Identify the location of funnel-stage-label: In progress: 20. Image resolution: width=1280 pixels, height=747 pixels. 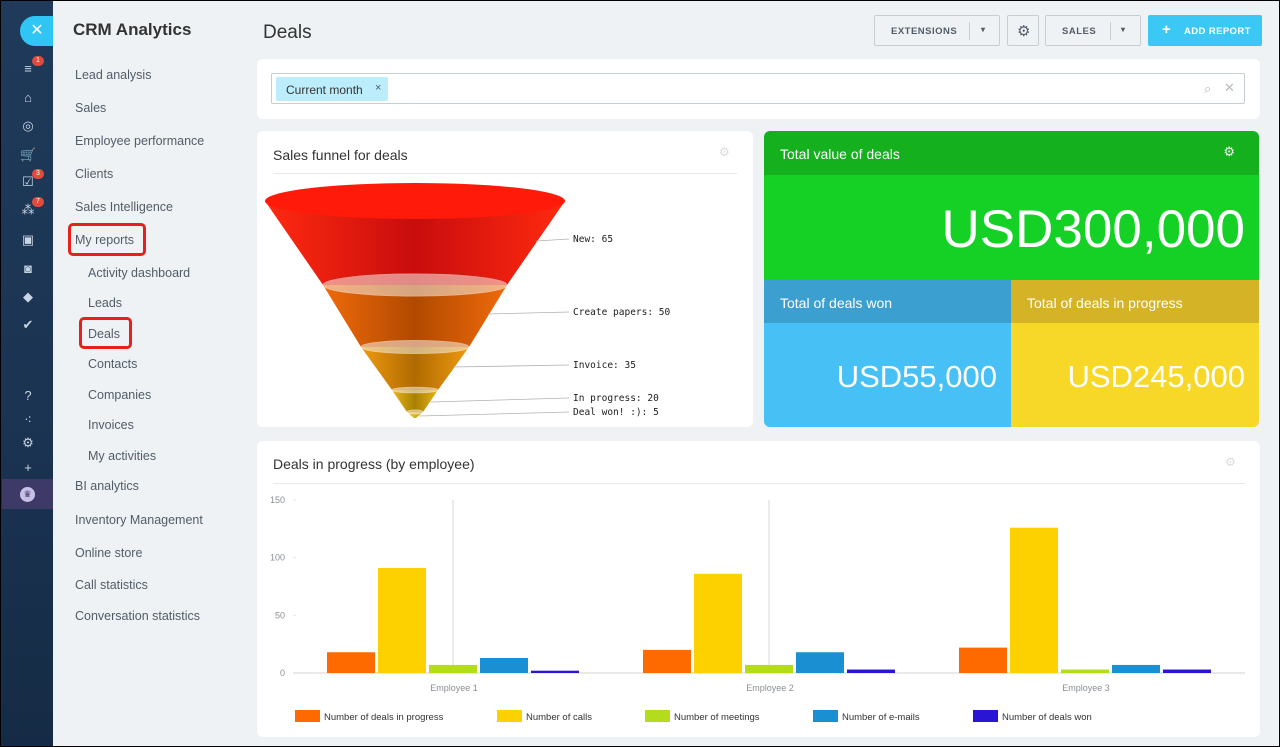
(616, 398).